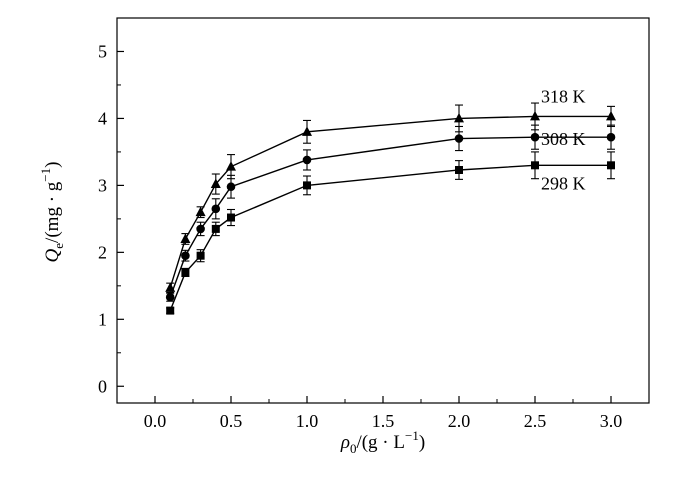 The width and height of the screenshot is (700, 481). I want to click on y-tick-label: 3, so click(102, 185).